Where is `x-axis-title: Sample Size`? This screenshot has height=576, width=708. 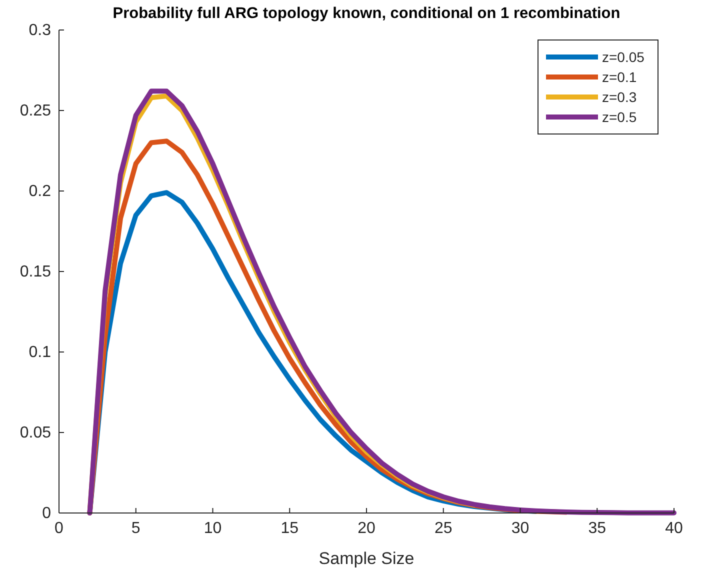
x-axis-title: Sample Size is located at coordinates (366, 558).